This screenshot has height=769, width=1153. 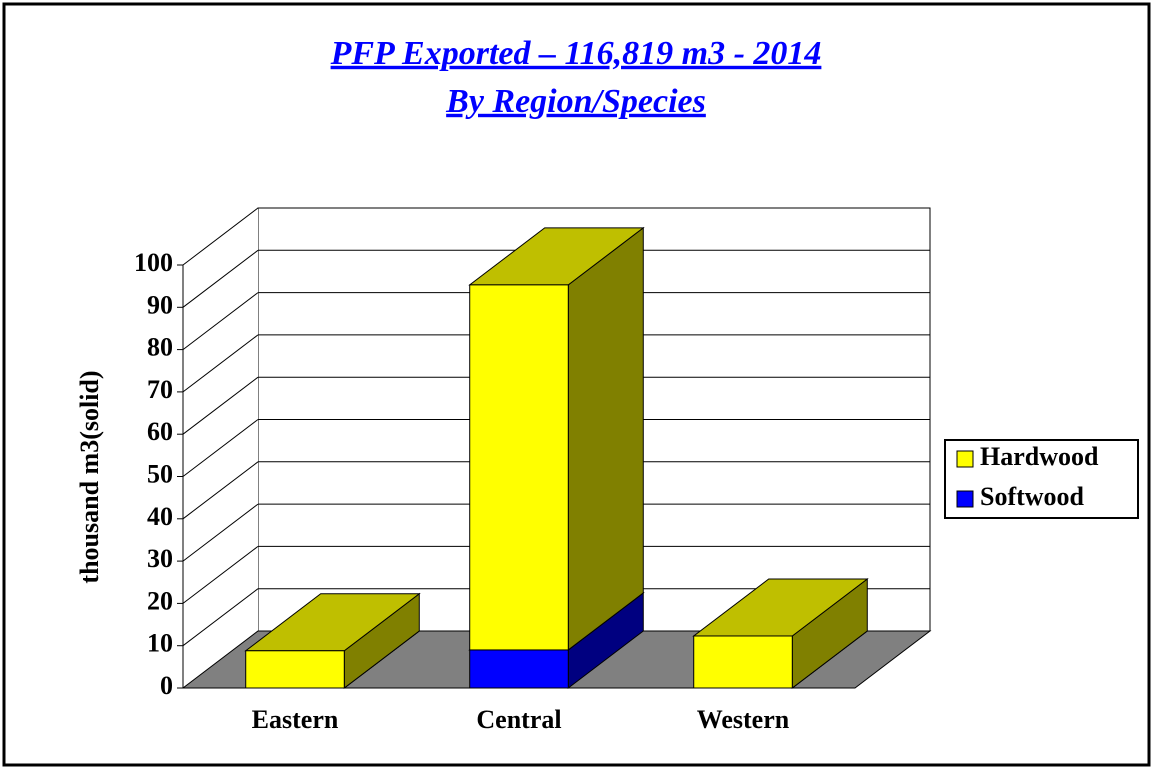 I want to click on y-tick-label: 40, so click(x=160, y=516).